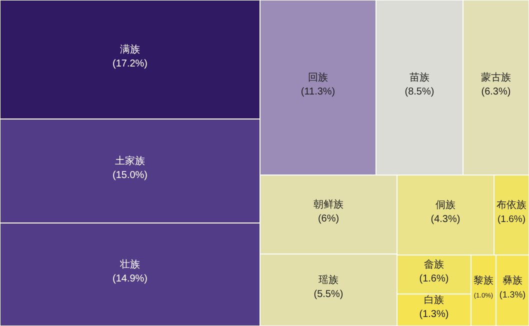 The width and height of the screenshot is (529, 326). What do you see at coordinates (329, 219) in the screenshot?
I see `data-label: (6%)` at bounding box center [329, 219].